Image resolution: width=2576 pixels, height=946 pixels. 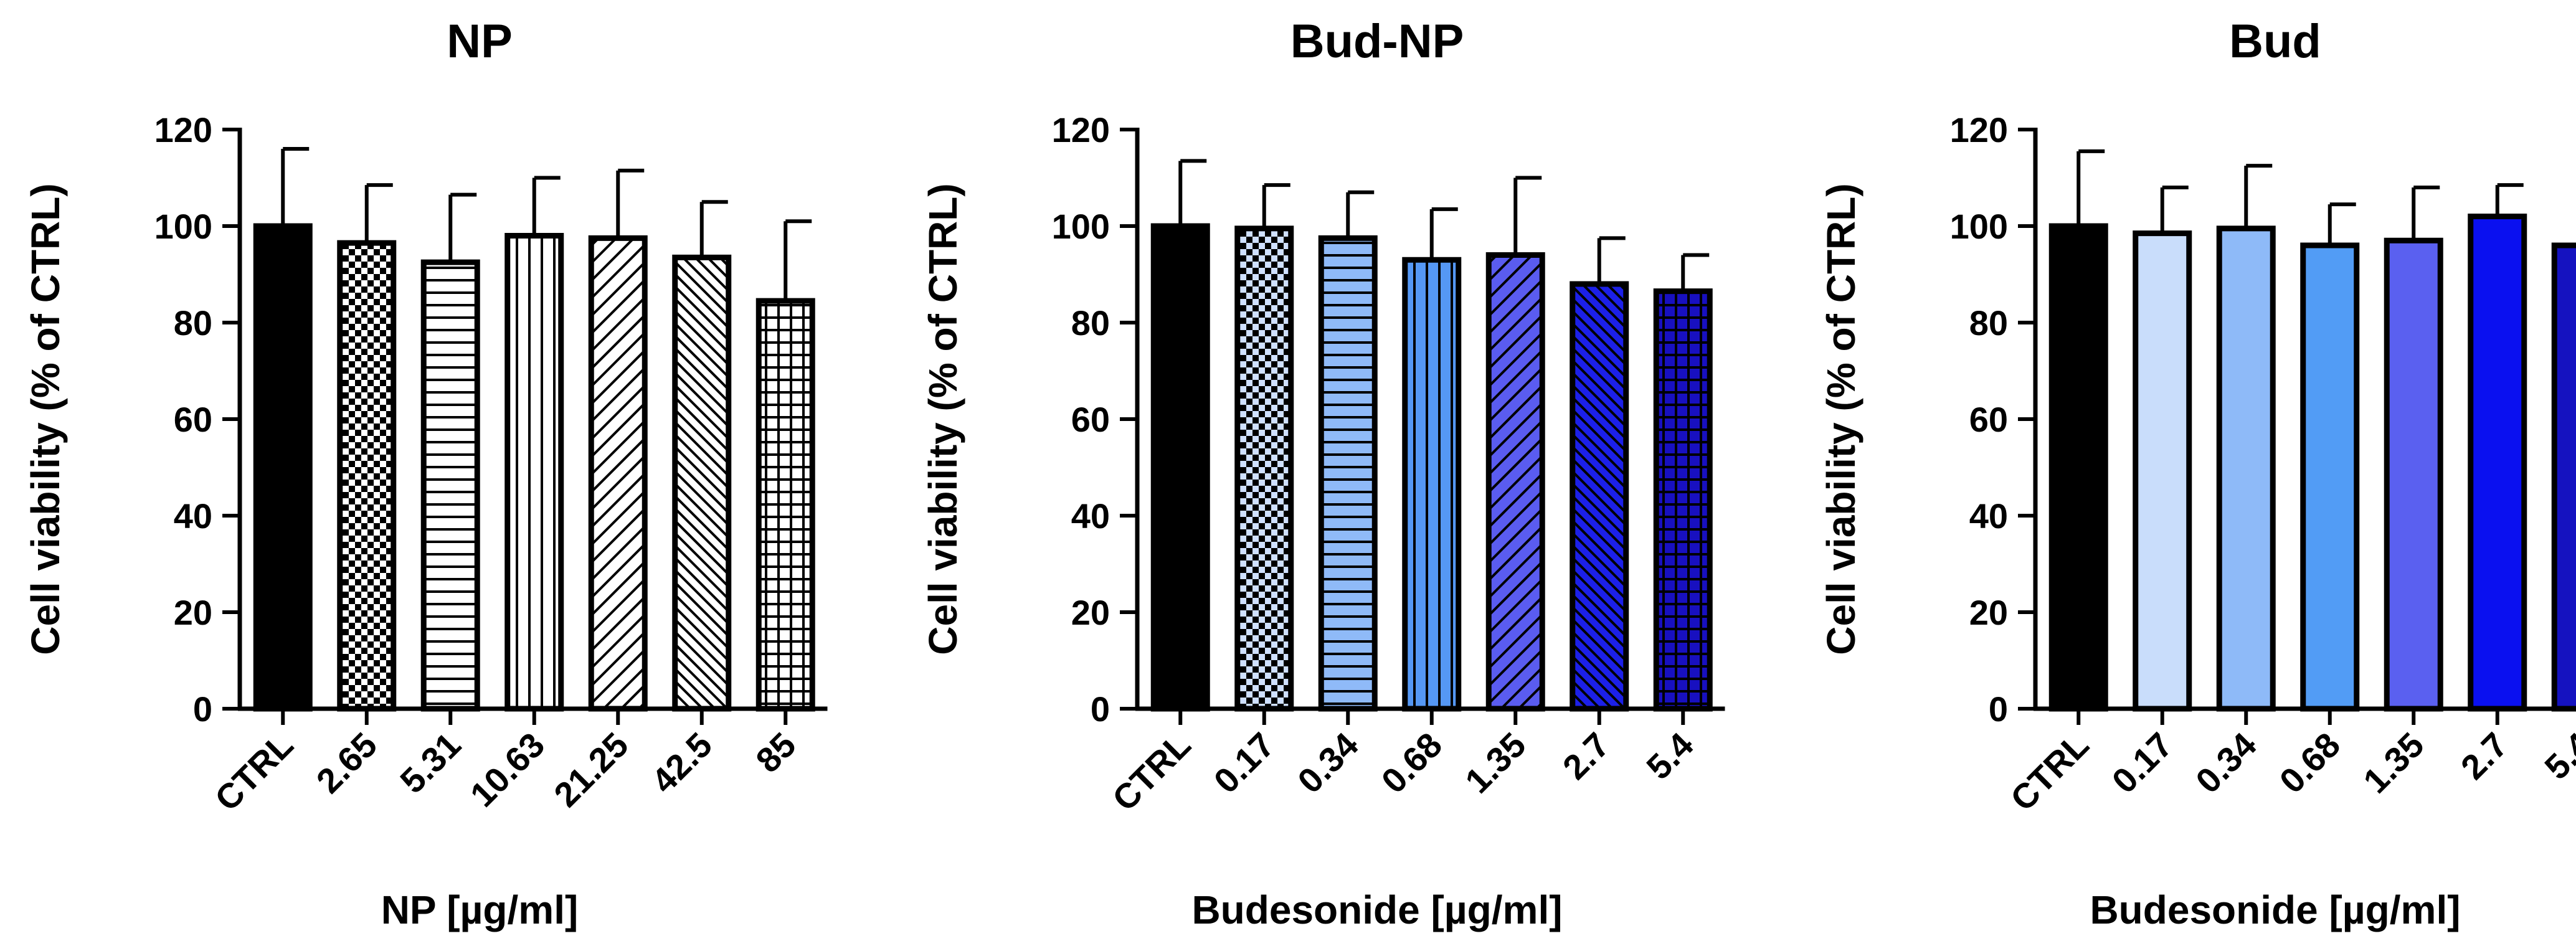 I want to click on chart-title: Bud, so click(x=2275, y=41).